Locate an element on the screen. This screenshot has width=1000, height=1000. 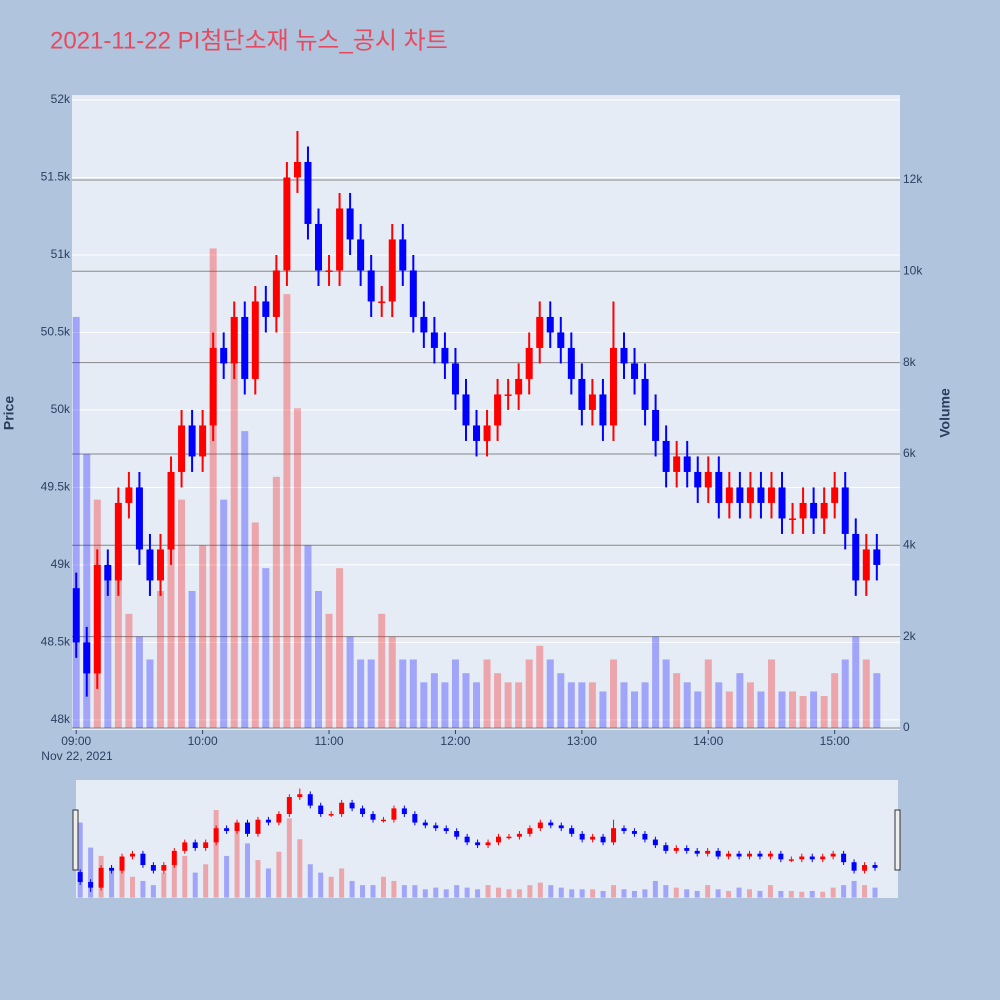
y2-tick-label: 4k is located at coordinates (910, 544).